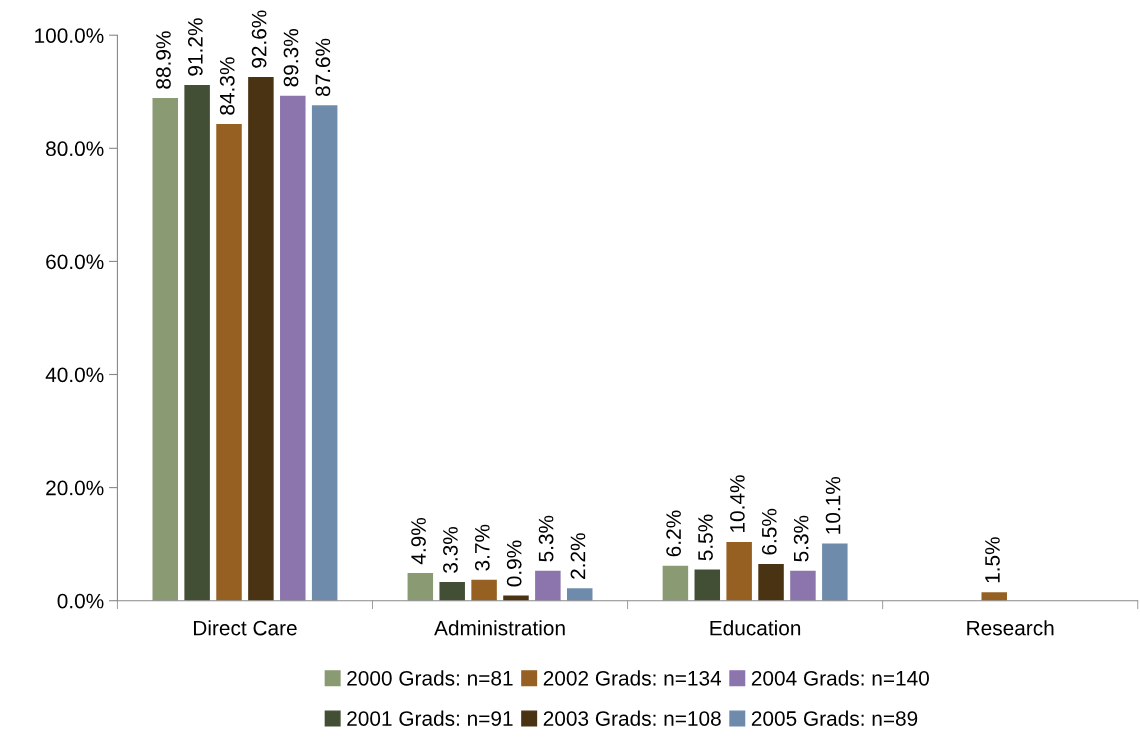 The height and width of the screenshot is (749, 1140). Describe the element at coordinates (227, 86) in the screenshot. I see `data-label: 84.3%` at that location.